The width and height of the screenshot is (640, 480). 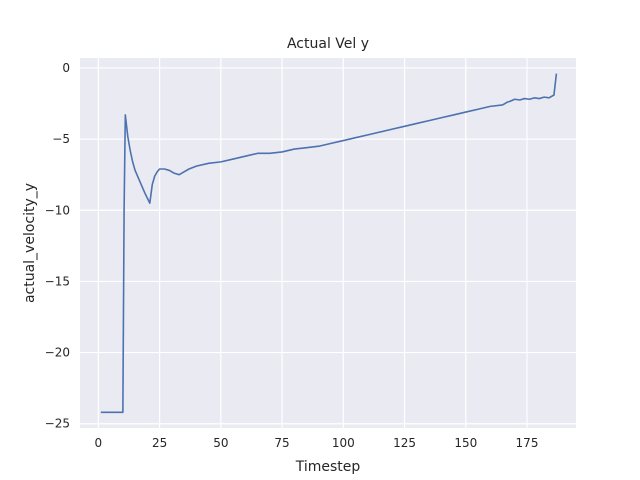 I want to click on x-tick-label: 100, so click(x=343, y=443).